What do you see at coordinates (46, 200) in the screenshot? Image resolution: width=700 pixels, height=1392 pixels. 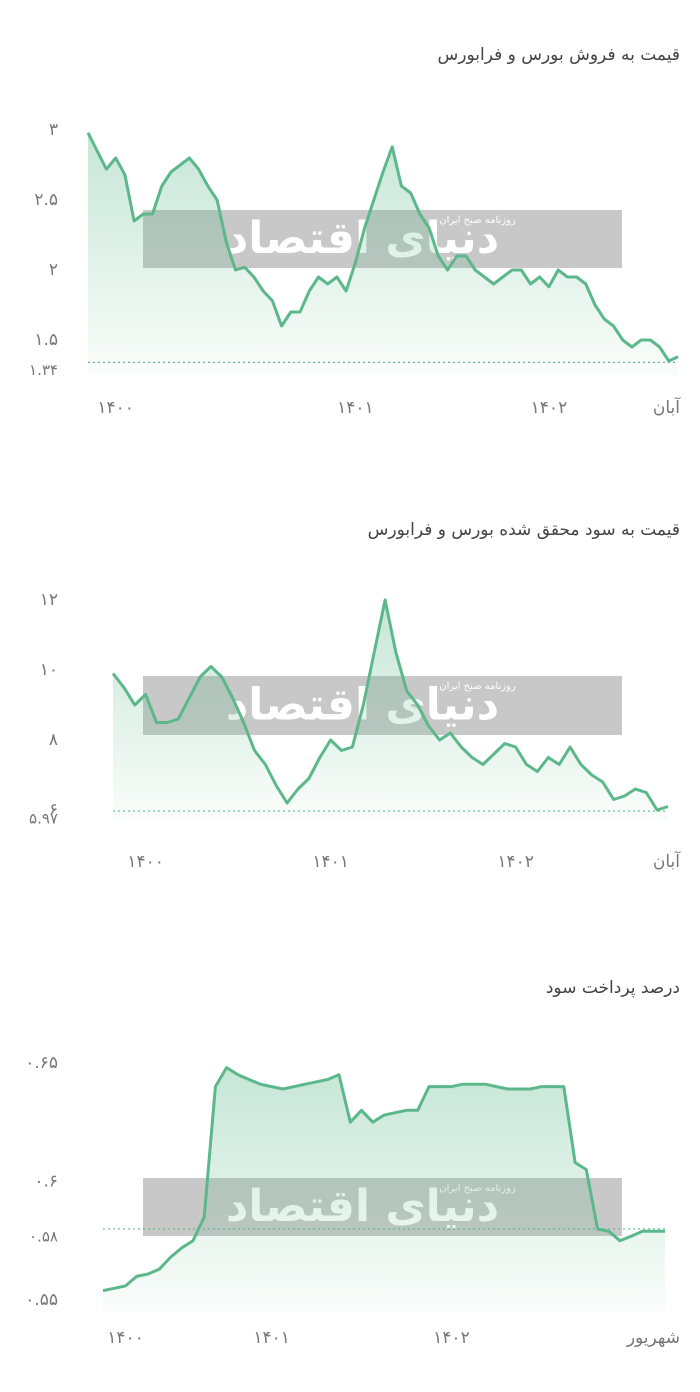 I see `y-tick-label: ۲.۵` at bounding box center [46, 200].